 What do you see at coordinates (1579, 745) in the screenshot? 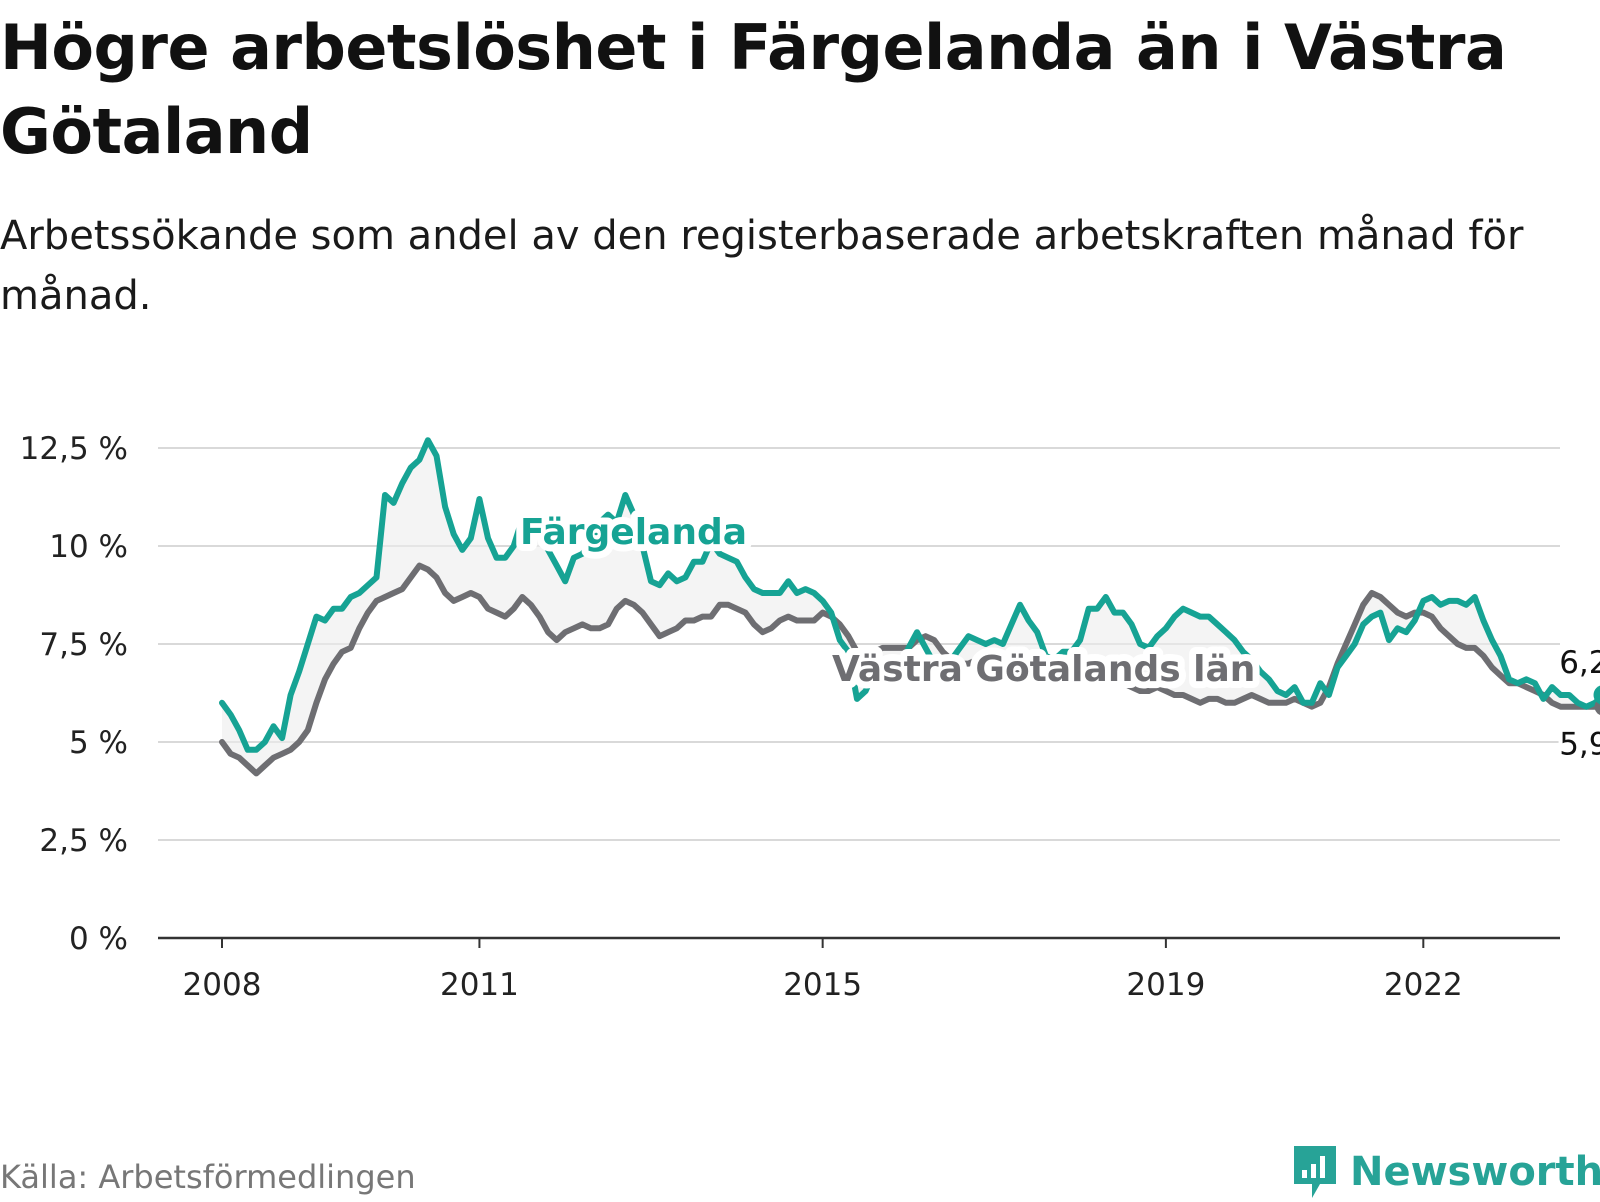
I see `end-label-vastra-gotaland: 5,9 %` at bounding box center [1579, 745].